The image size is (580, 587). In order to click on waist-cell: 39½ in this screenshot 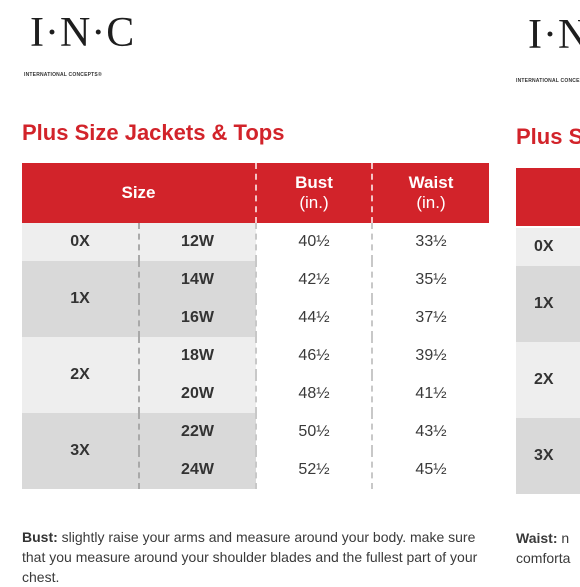, I will do `click(430, 356)`.